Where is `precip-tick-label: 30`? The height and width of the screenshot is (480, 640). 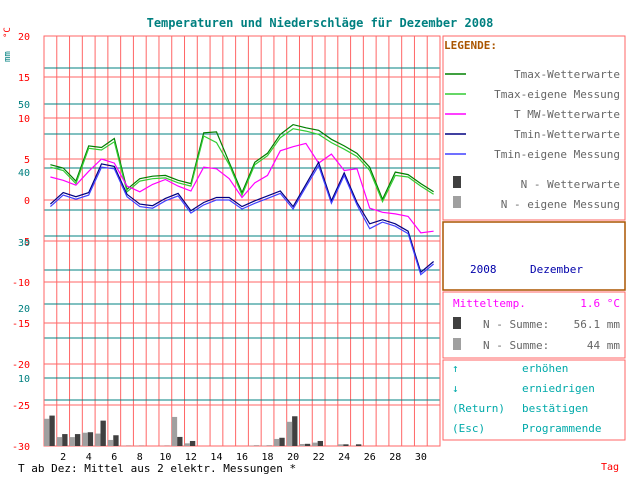
precip-tick-label: 30 is located at coordinates (24, 243).